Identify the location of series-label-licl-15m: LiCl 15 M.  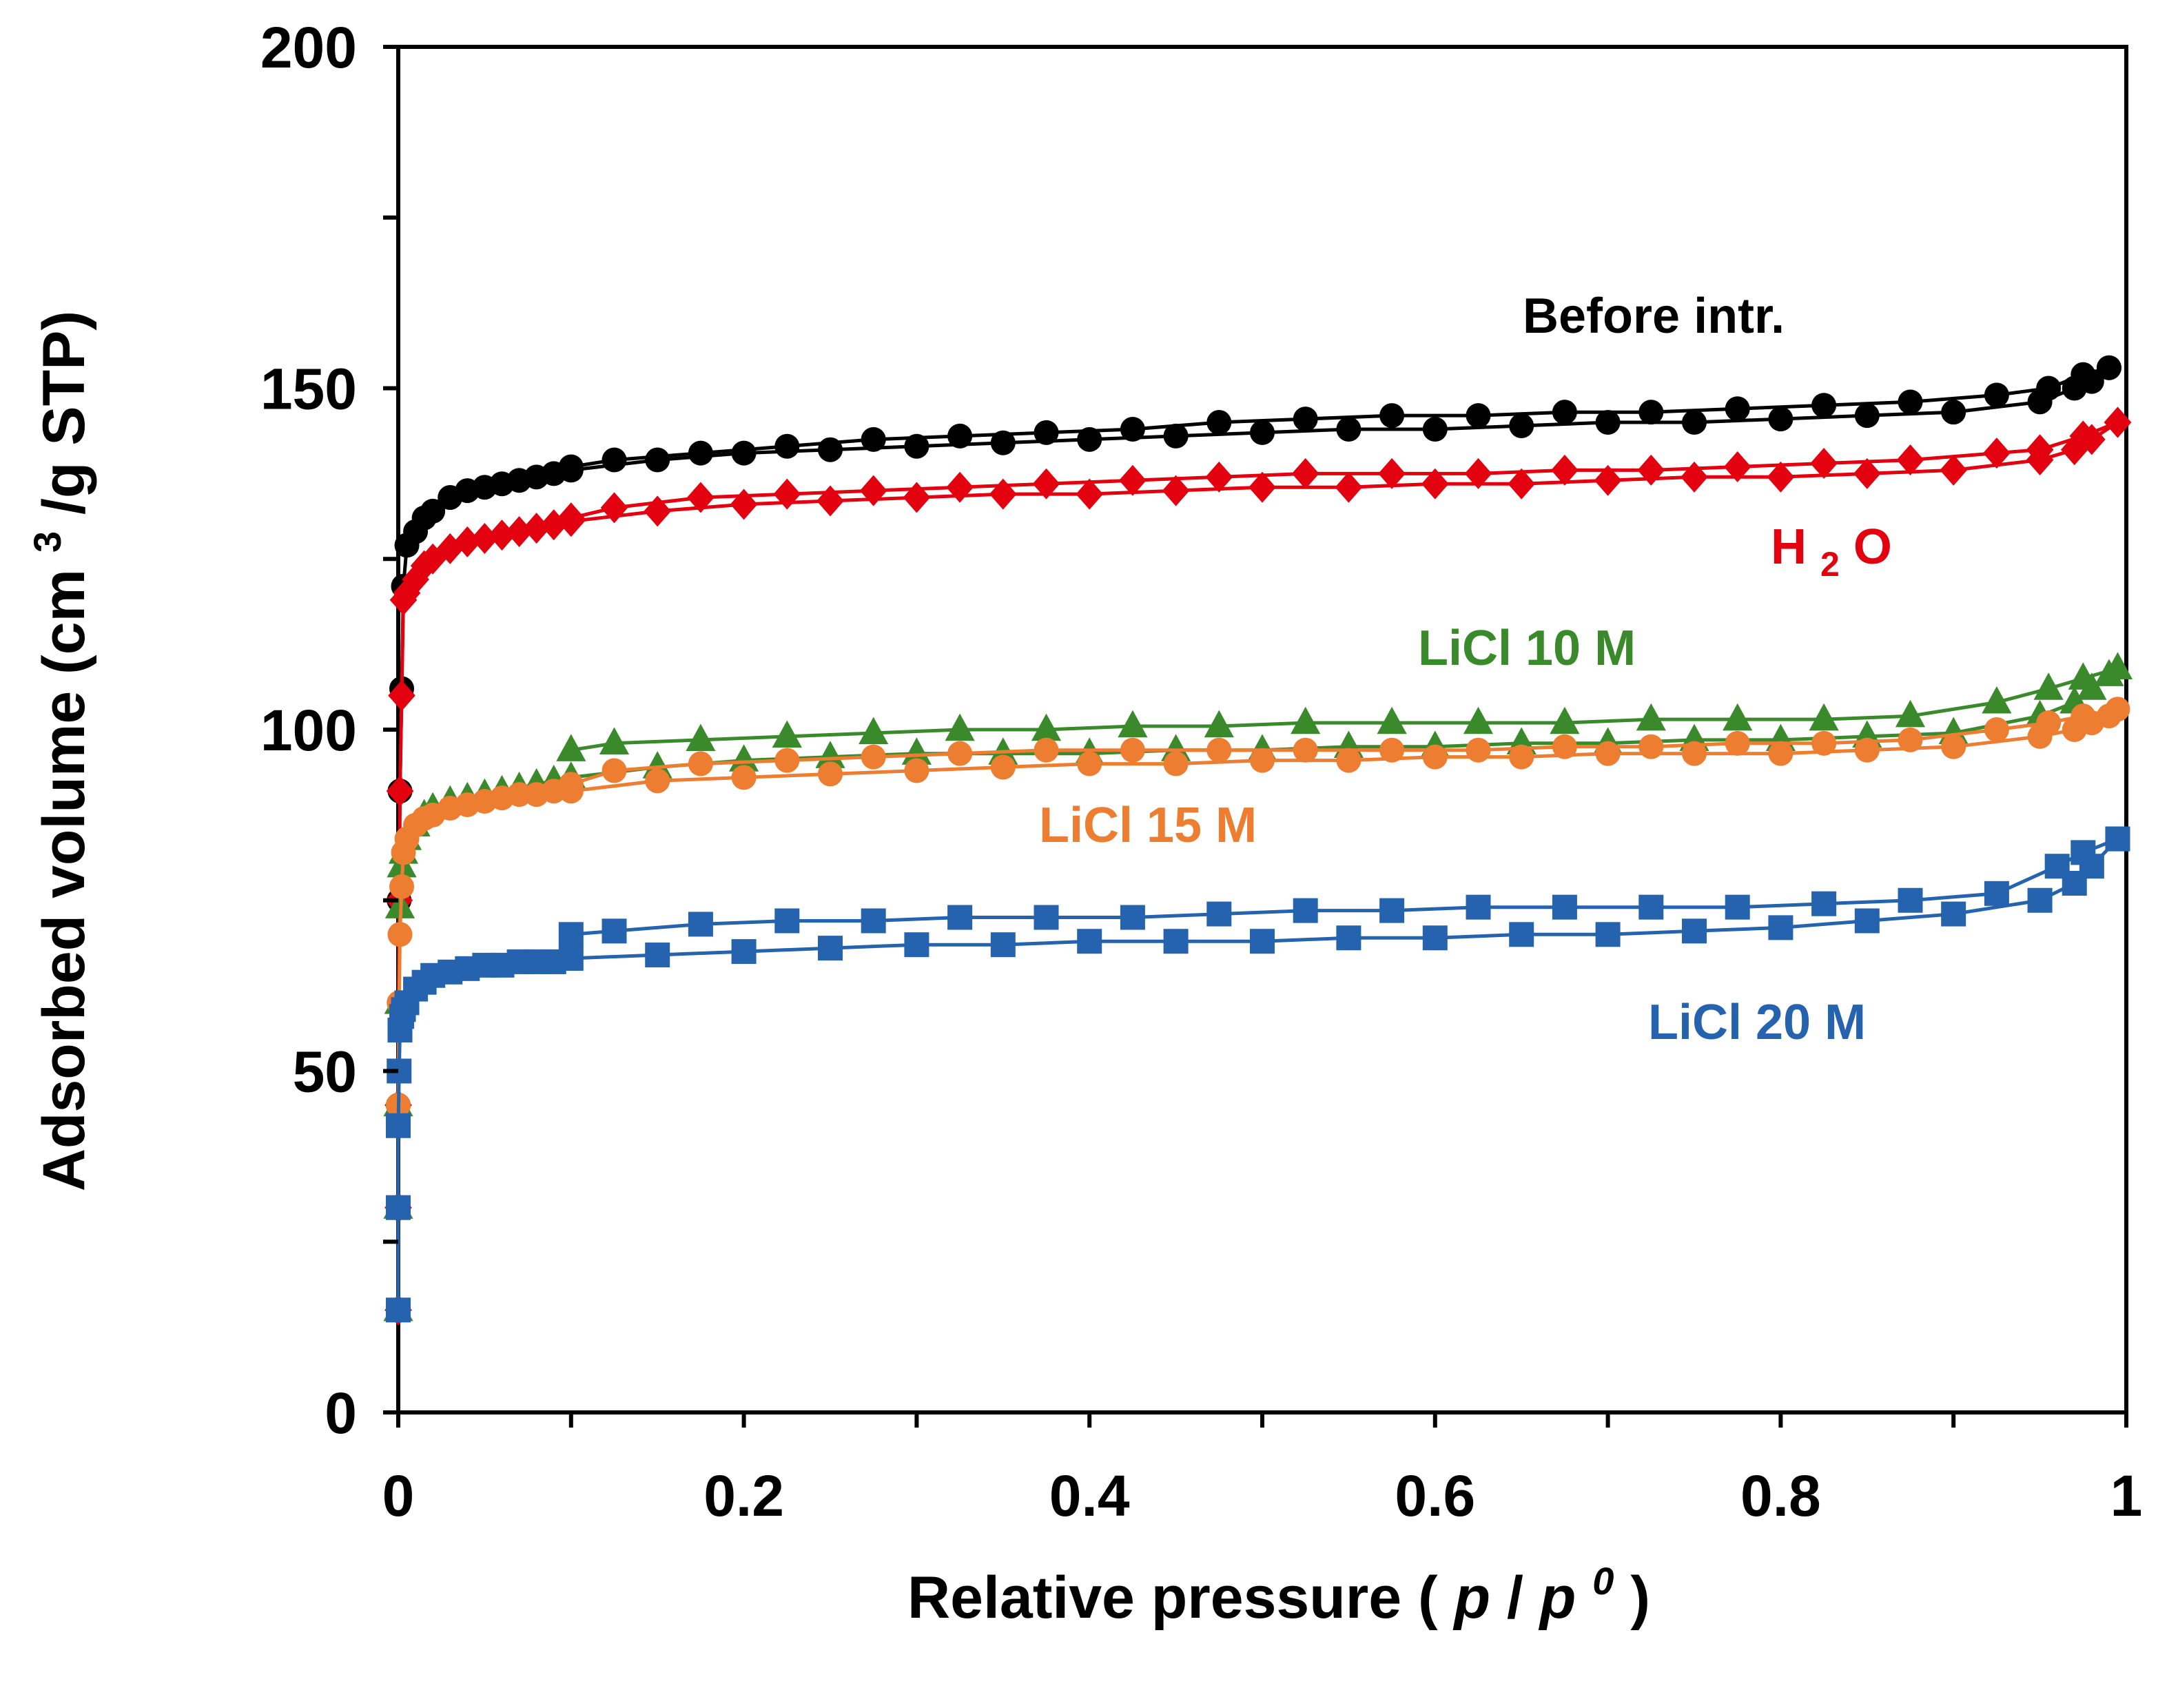
(1148, 825).